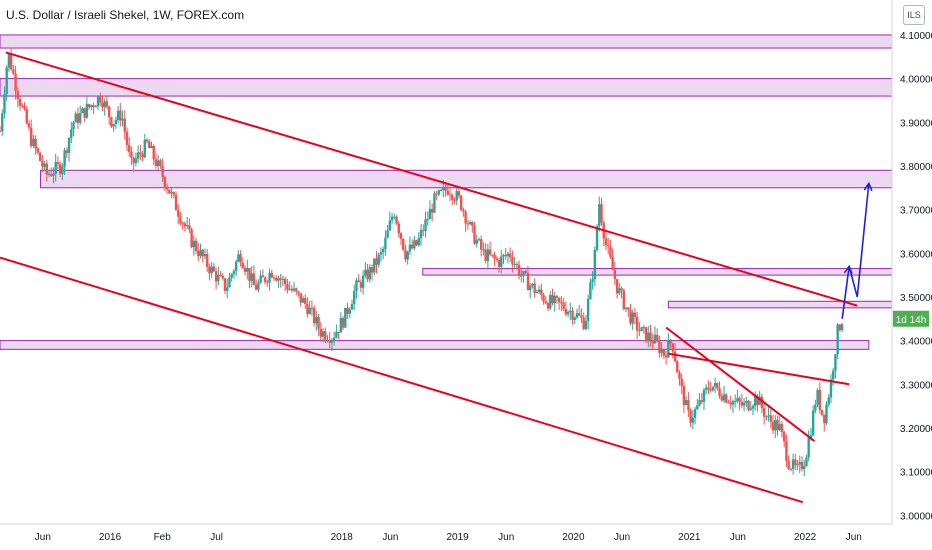  I want to click on time-tick-label: Jun, so click(43, 537).